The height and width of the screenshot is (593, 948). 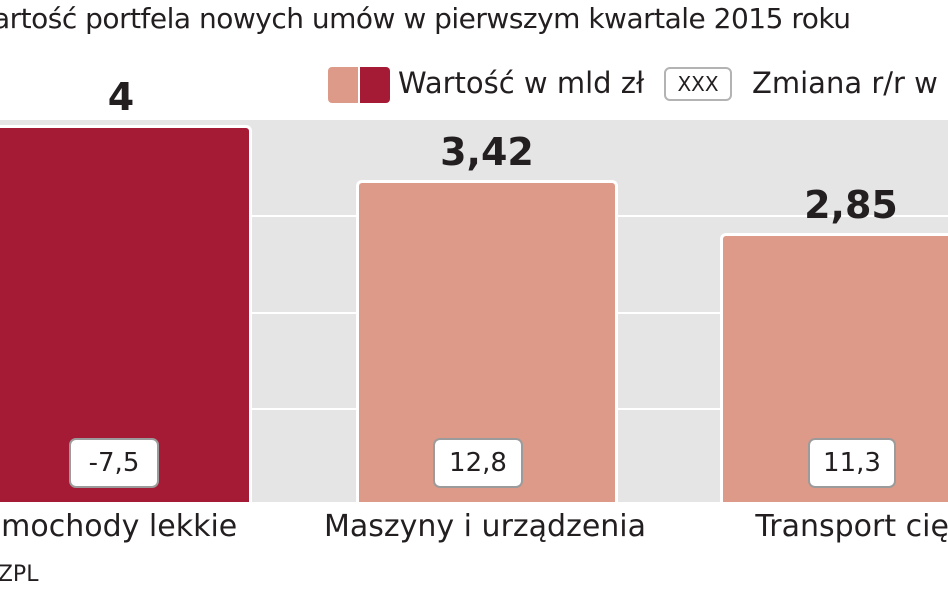 I want to click on legend-change-sample: XXX, so click(x=698, y=84).